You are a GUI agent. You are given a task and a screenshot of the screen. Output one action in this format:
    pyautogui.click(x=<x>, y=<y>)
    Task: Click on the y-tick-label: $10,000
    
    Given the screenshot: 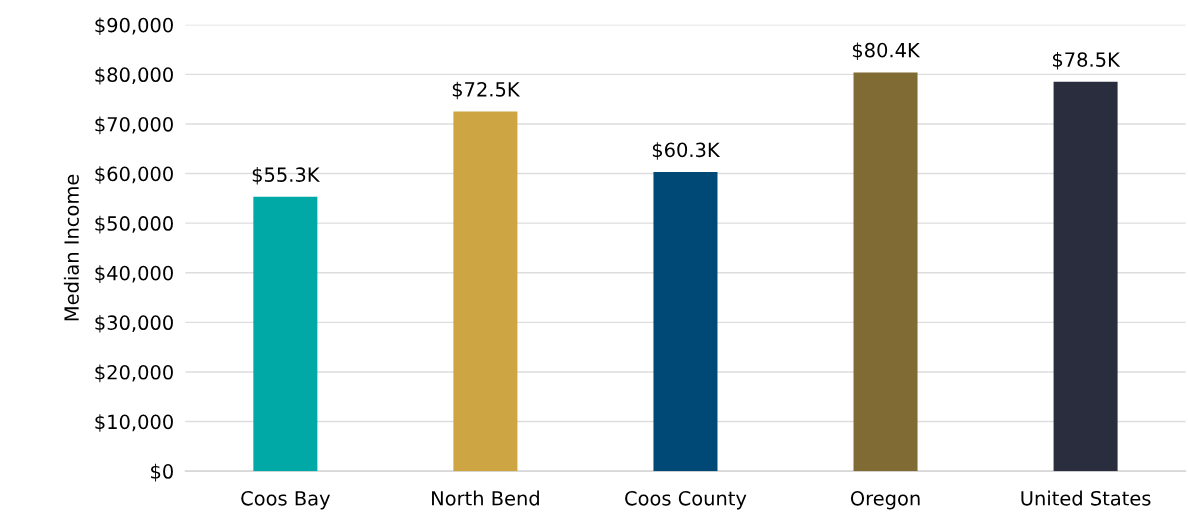 What is the action you would take?
    pyautogui.click(x=134, y=423)
    